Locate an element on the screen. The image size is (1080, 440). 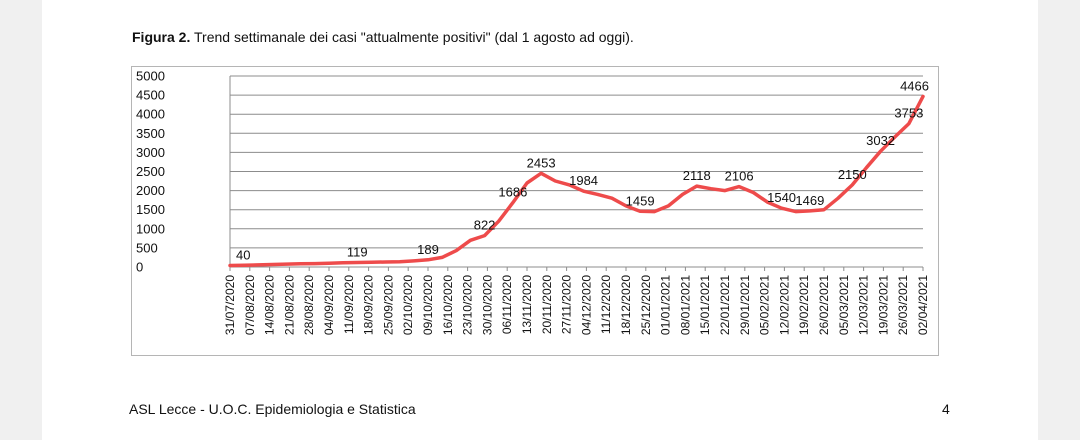
x-tick-label: 23/10/2020 is located at coordinates (468, 305).